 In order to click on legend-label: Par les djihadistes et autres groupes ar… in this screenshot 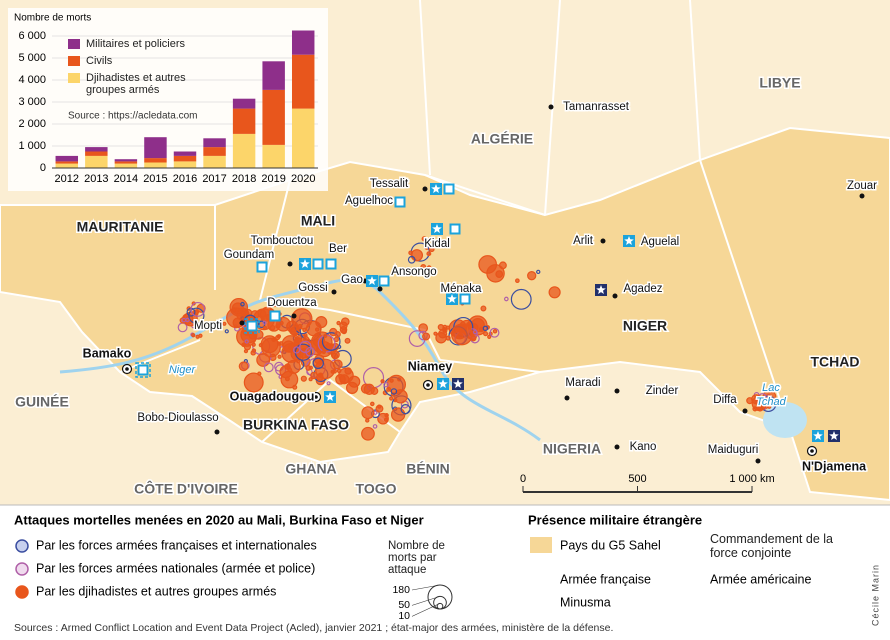, I will do `click(156, 591)`.